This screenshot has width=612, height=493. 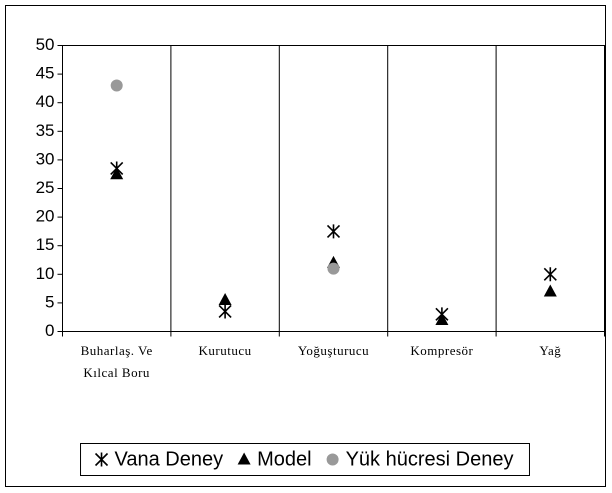 I want to click on y-tick-label: 0, so click(x=49, y=330).